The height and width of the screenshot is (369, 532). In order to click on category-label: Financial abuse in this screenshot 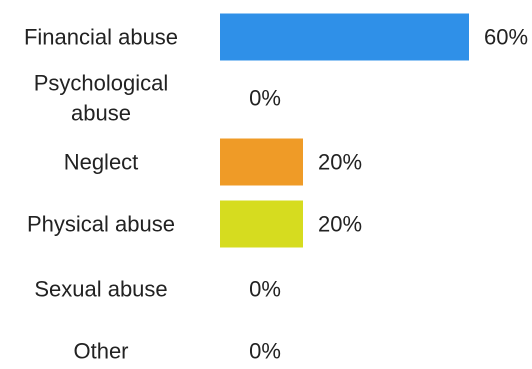, I will do `click(101, 37)`.